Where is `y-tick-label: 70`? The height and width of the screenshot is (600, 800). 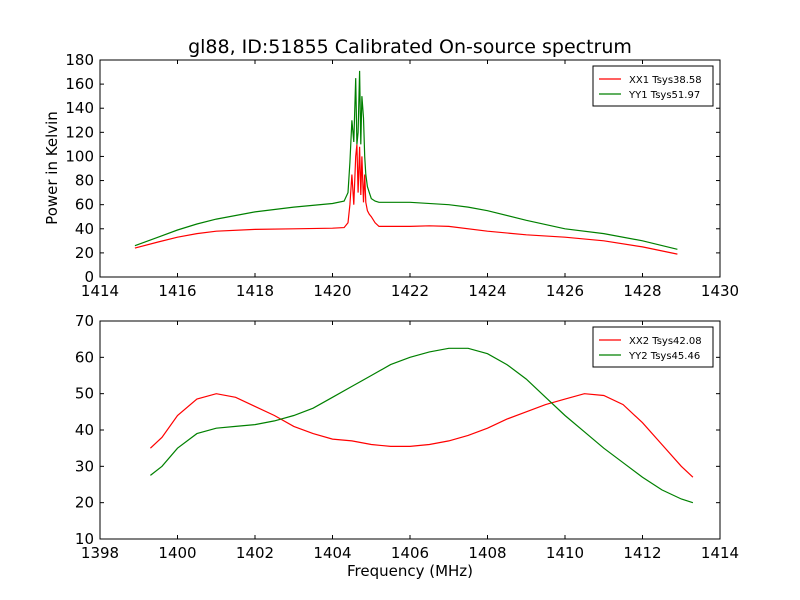 y-tick-label: 70 is located at coordinates (84, 321).